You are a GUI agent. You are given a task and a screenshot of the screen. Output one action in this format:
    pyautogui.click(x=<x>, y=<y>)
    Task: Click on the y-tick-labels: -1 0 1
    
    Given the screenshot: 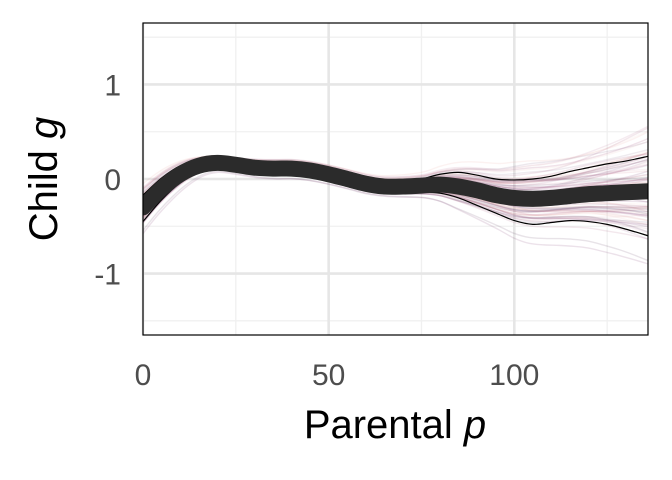 What is the action you would take?
    pyautogui.click(x=107, y=180)
    